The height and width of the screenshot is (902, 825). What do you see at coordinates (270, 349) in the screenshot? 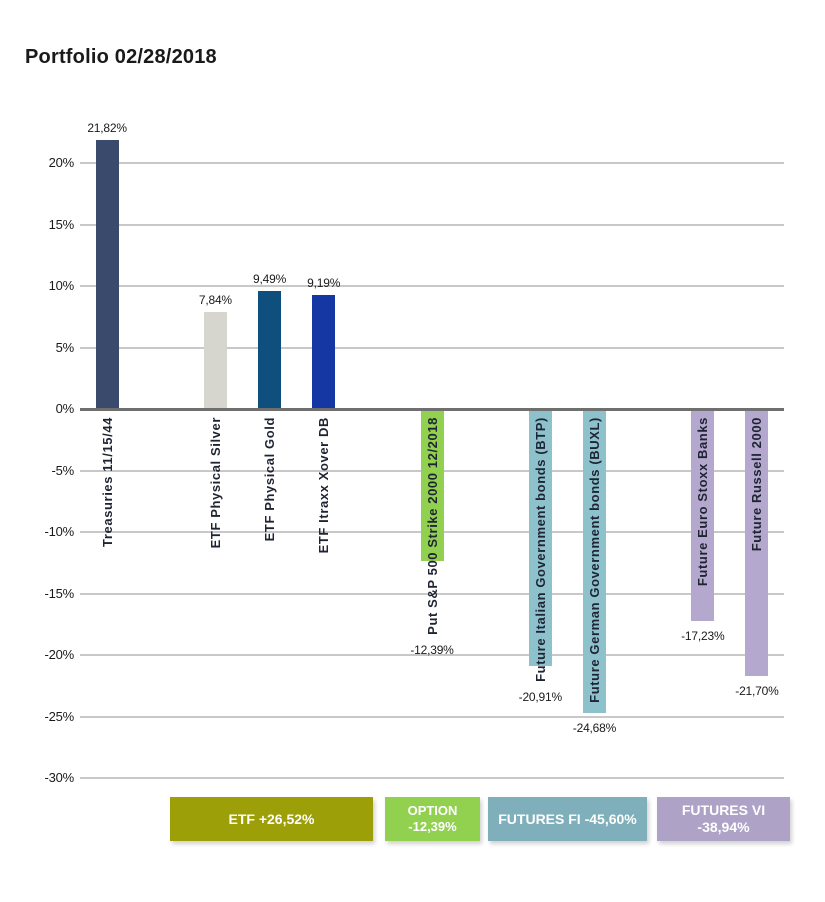
I see `bar-etf-physical-gold` at bounding box center [270, 349].